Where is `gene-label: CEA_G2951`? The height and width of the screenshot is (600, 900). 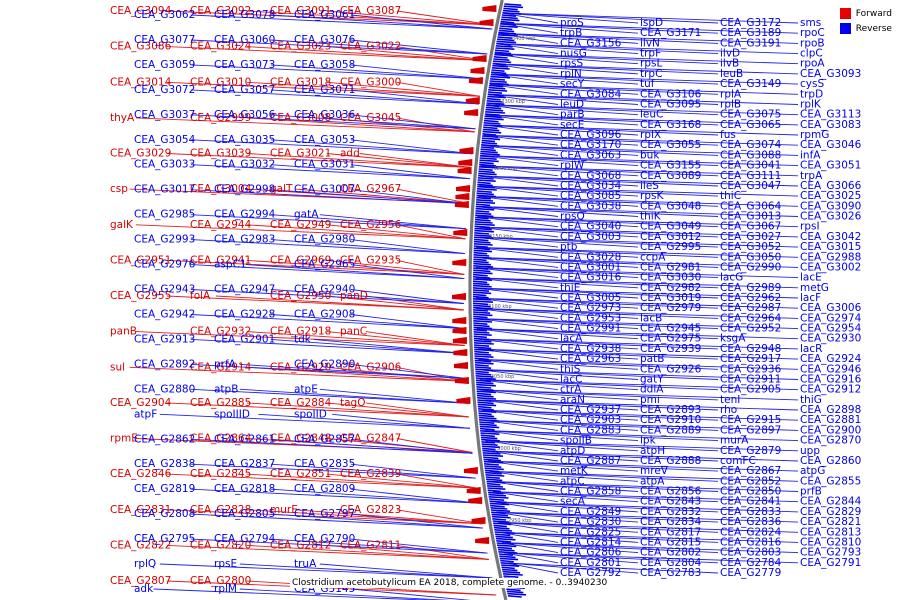
gene-label: CEA_G2951 is located at coordinates (140, 260).